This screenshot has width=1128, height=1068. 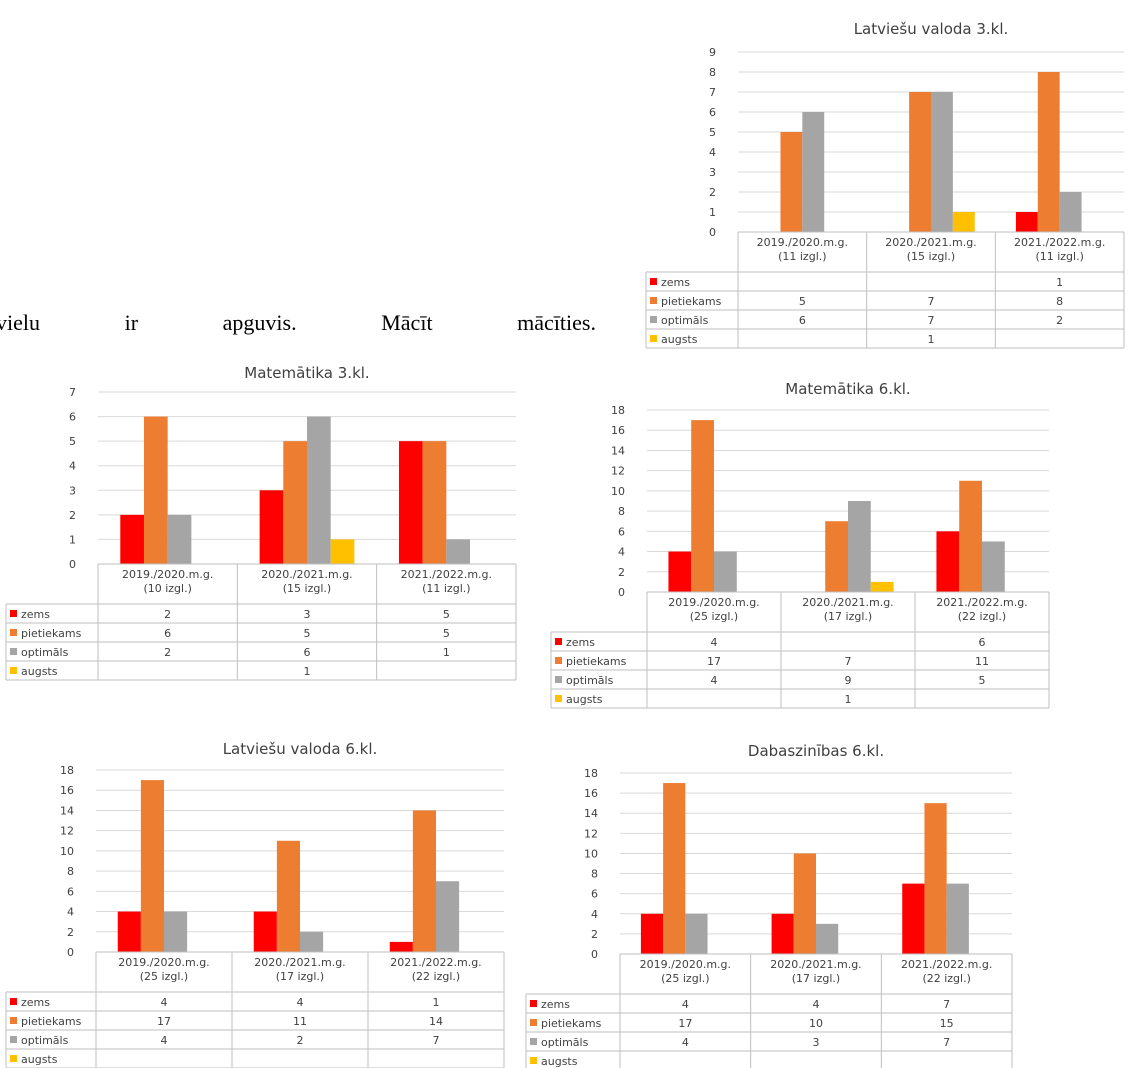 What do you see at coordinates (72, 490) in the screenshot?
I see `y-tick-label: 3` at bounding box center [72, 490].